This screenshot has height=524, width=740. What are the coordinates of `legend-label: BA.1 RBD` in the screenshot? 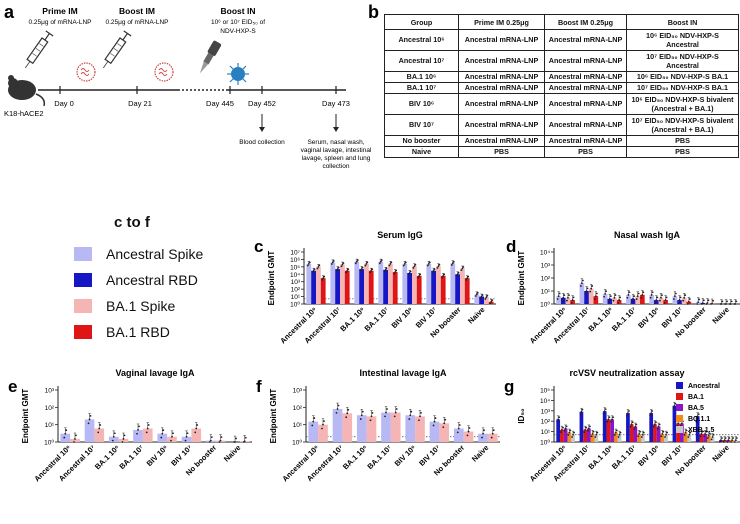 It's located at (138, 332).